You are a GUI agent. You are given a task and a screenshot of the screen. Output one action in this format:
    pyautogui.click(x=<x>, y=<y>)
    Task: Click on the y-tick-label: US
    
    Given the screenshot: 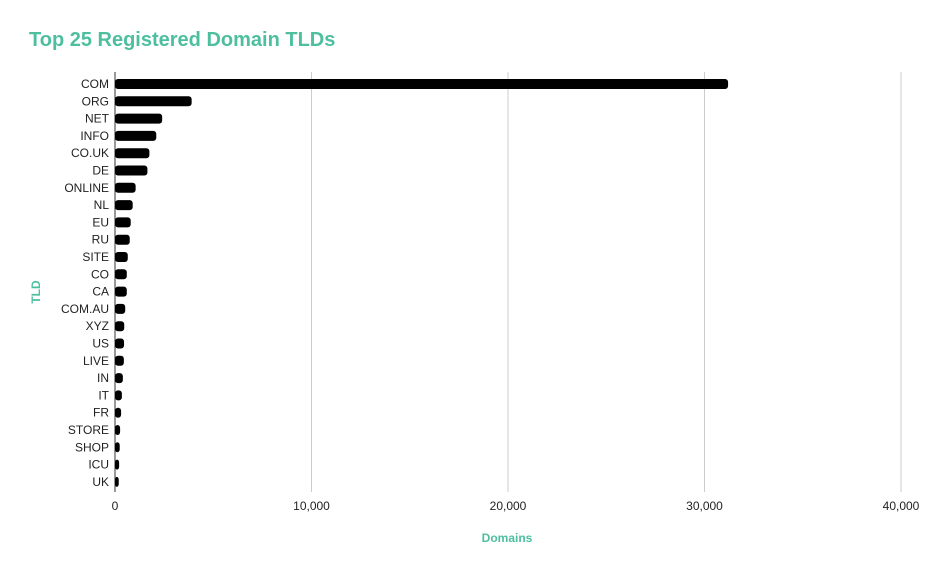 What is the action you would take?
    pyautogui.click(x=100, y=344)
    